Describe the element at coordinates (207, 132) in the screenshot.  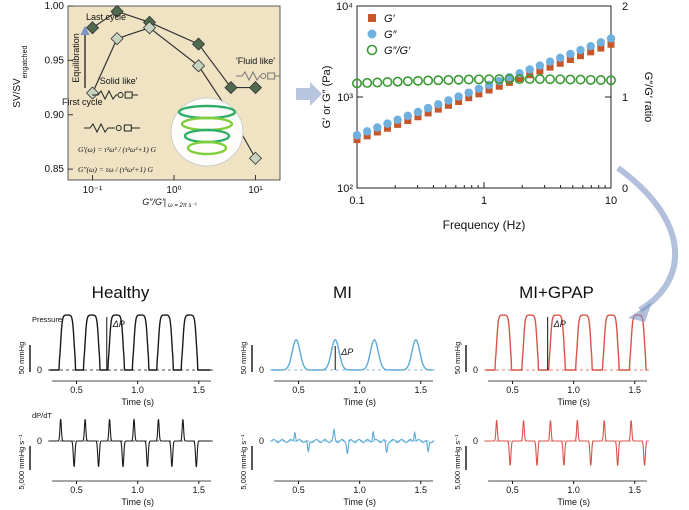
I see `heart-hydrogel-illustration-icon` at that location.